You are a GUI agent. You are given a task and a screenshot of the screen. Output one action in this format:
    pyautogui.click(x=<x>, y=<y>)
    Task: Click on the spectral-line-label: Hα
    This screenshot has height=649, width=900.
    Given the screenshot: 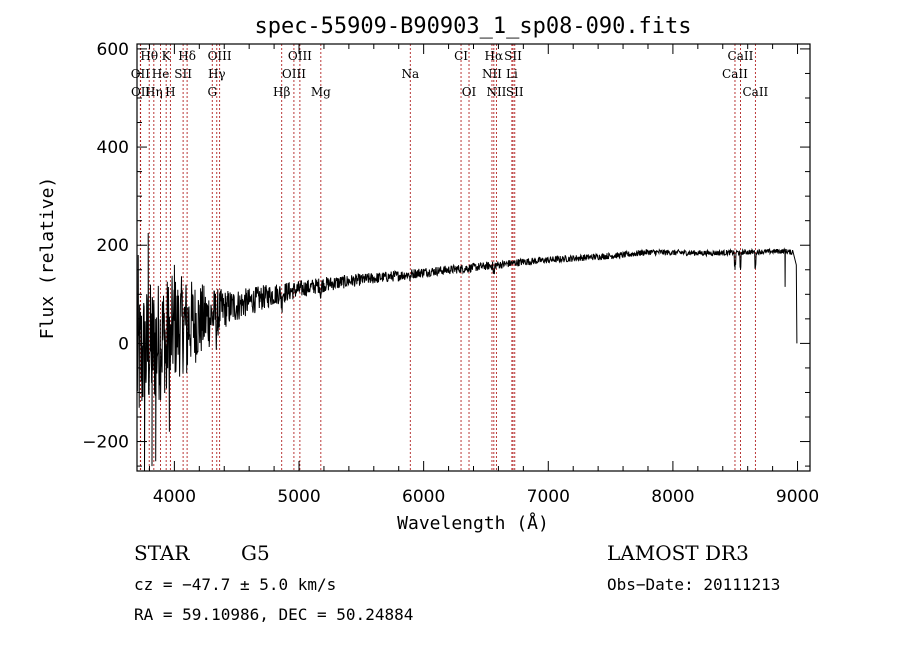 What is the action you would take?
    pyautogui.click(x=494, y=56)
    